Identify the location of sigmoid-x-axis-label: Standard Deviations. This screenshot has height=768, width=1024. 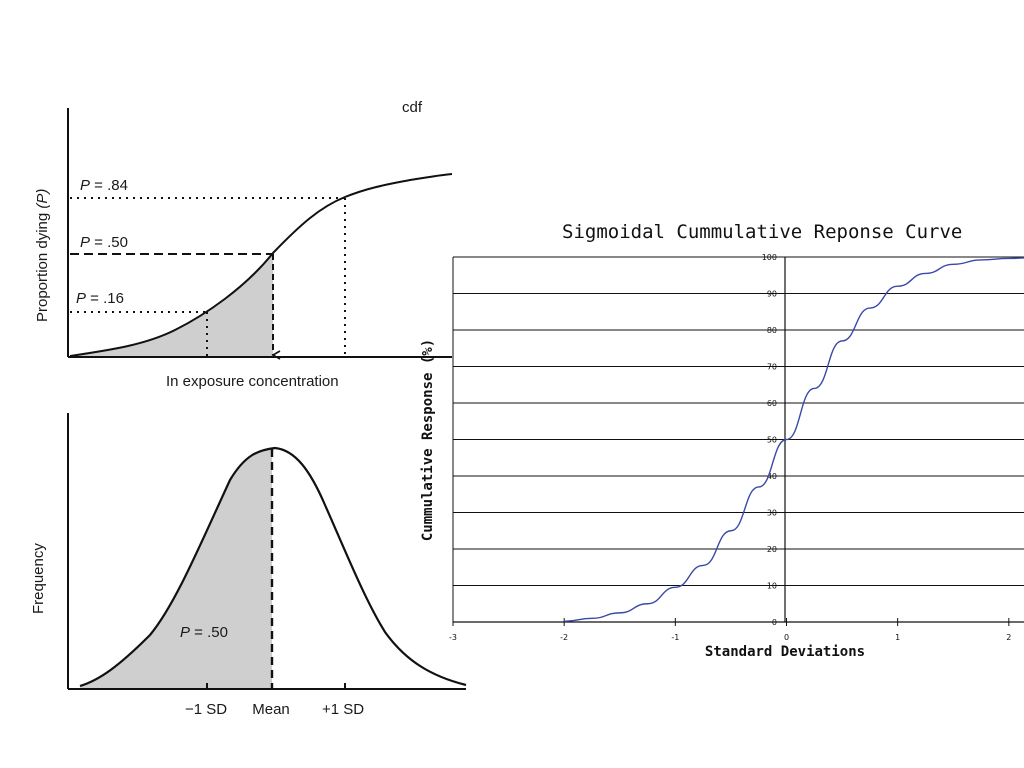
(785, 652).